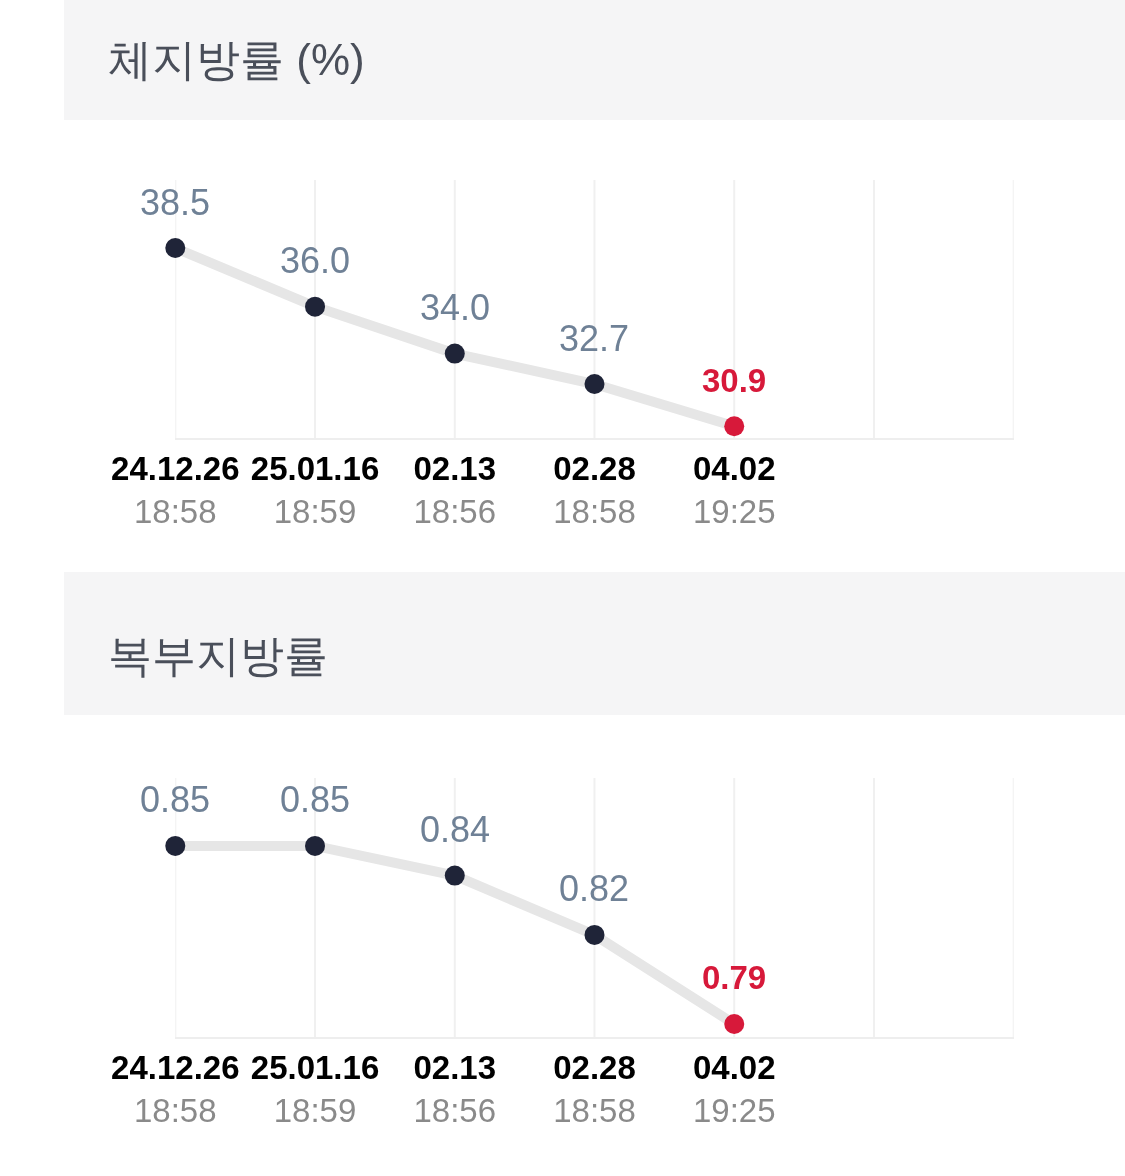 This screenshot has width=1125, height=1176. Describe the element at coordinates (455, 307) in the screenshot. I see `data-label: 34.0` at that location.